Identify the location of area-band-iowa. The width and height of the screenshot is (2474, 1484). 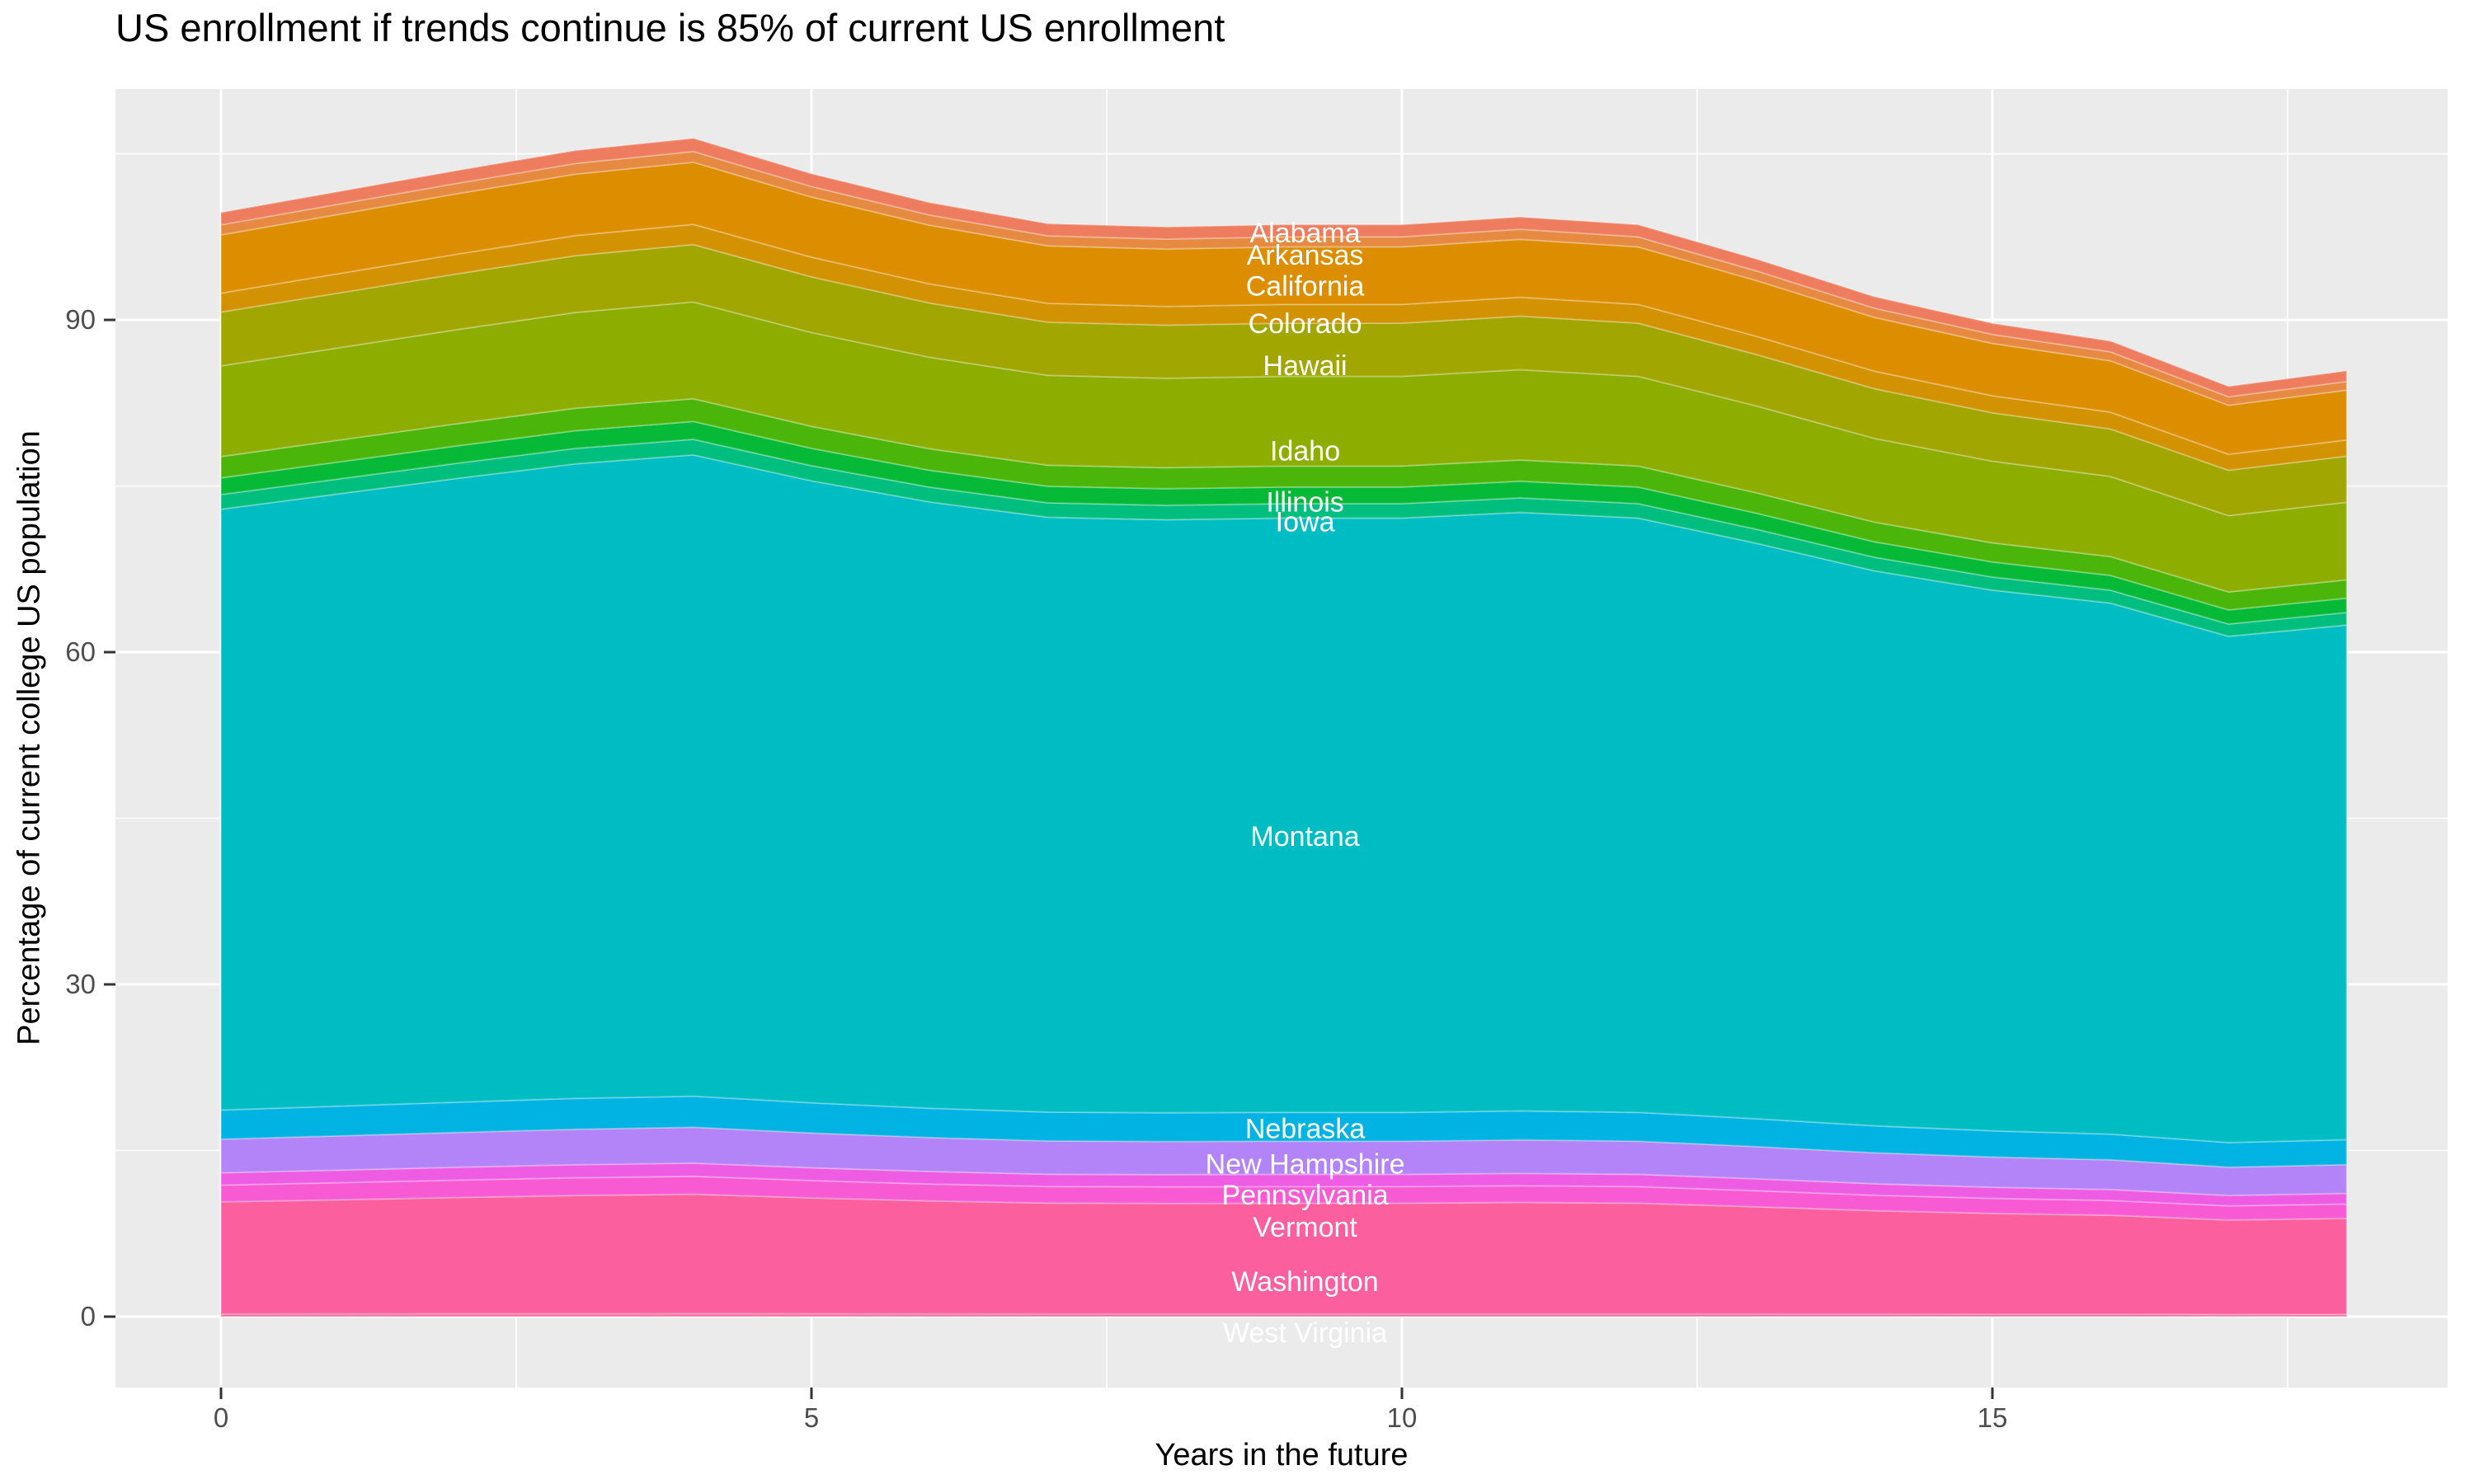
(1284, 522).